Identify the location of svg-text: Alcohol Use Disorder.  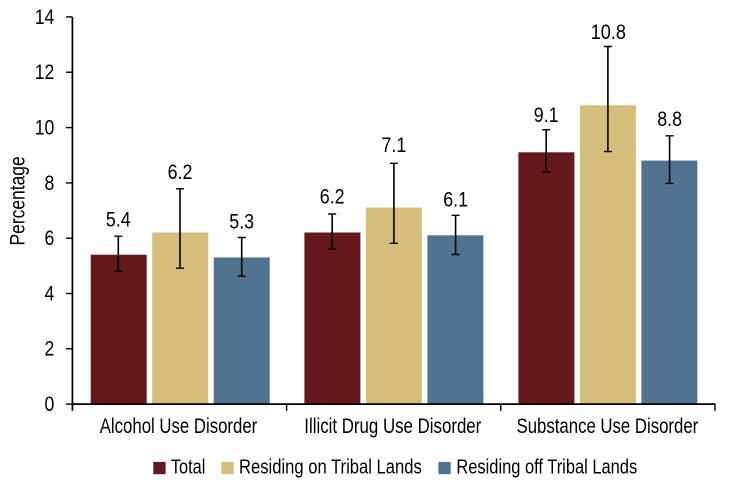
(179, 426).